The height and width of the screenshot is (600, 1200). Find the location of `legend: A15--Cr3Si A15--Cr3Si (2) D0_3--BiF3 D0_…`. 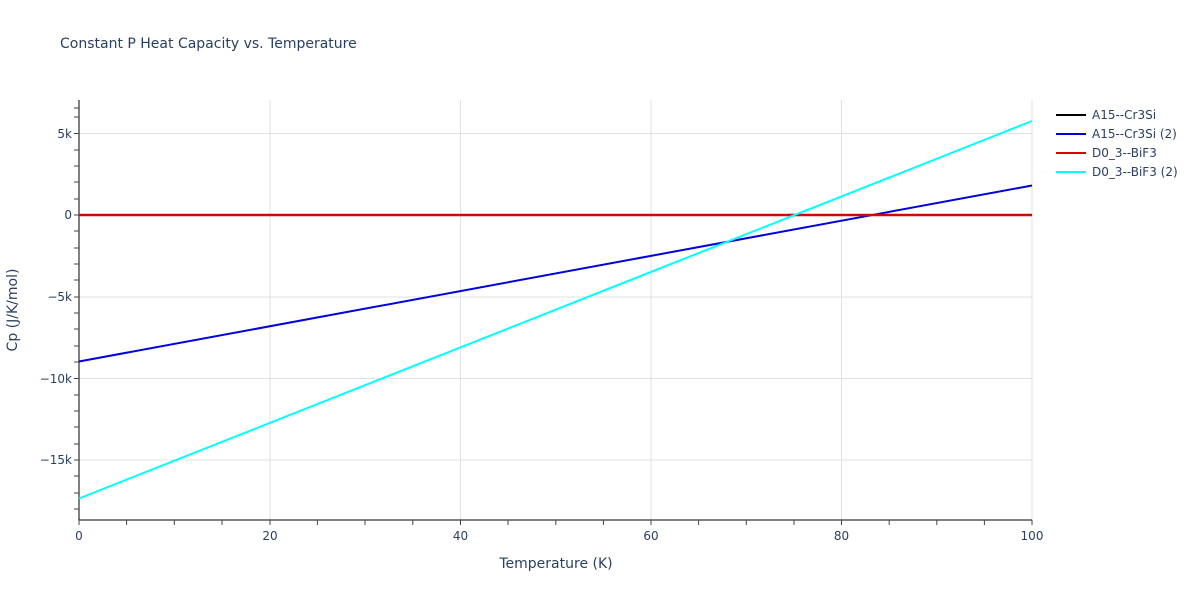

legend: A15--Cr3Si A15--Cr3Si (2) D0_3--BiF3 D0_… is located at coordinates (1117, 143).